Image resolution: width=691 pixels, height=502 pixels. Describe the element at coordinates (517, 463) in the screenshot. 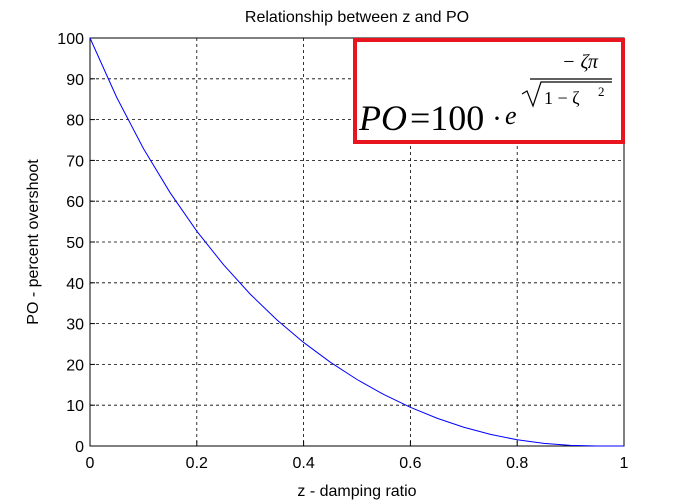

I see `x-tick-label: 0.8` at that location.